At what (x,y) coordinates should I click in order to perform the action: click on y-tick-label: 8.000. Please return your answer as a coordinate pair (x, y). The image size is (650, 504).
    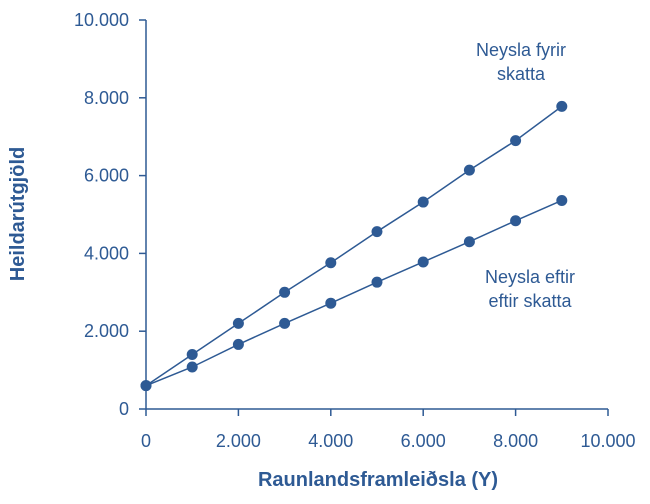
    Looking at the image, I should click on (106, 98).